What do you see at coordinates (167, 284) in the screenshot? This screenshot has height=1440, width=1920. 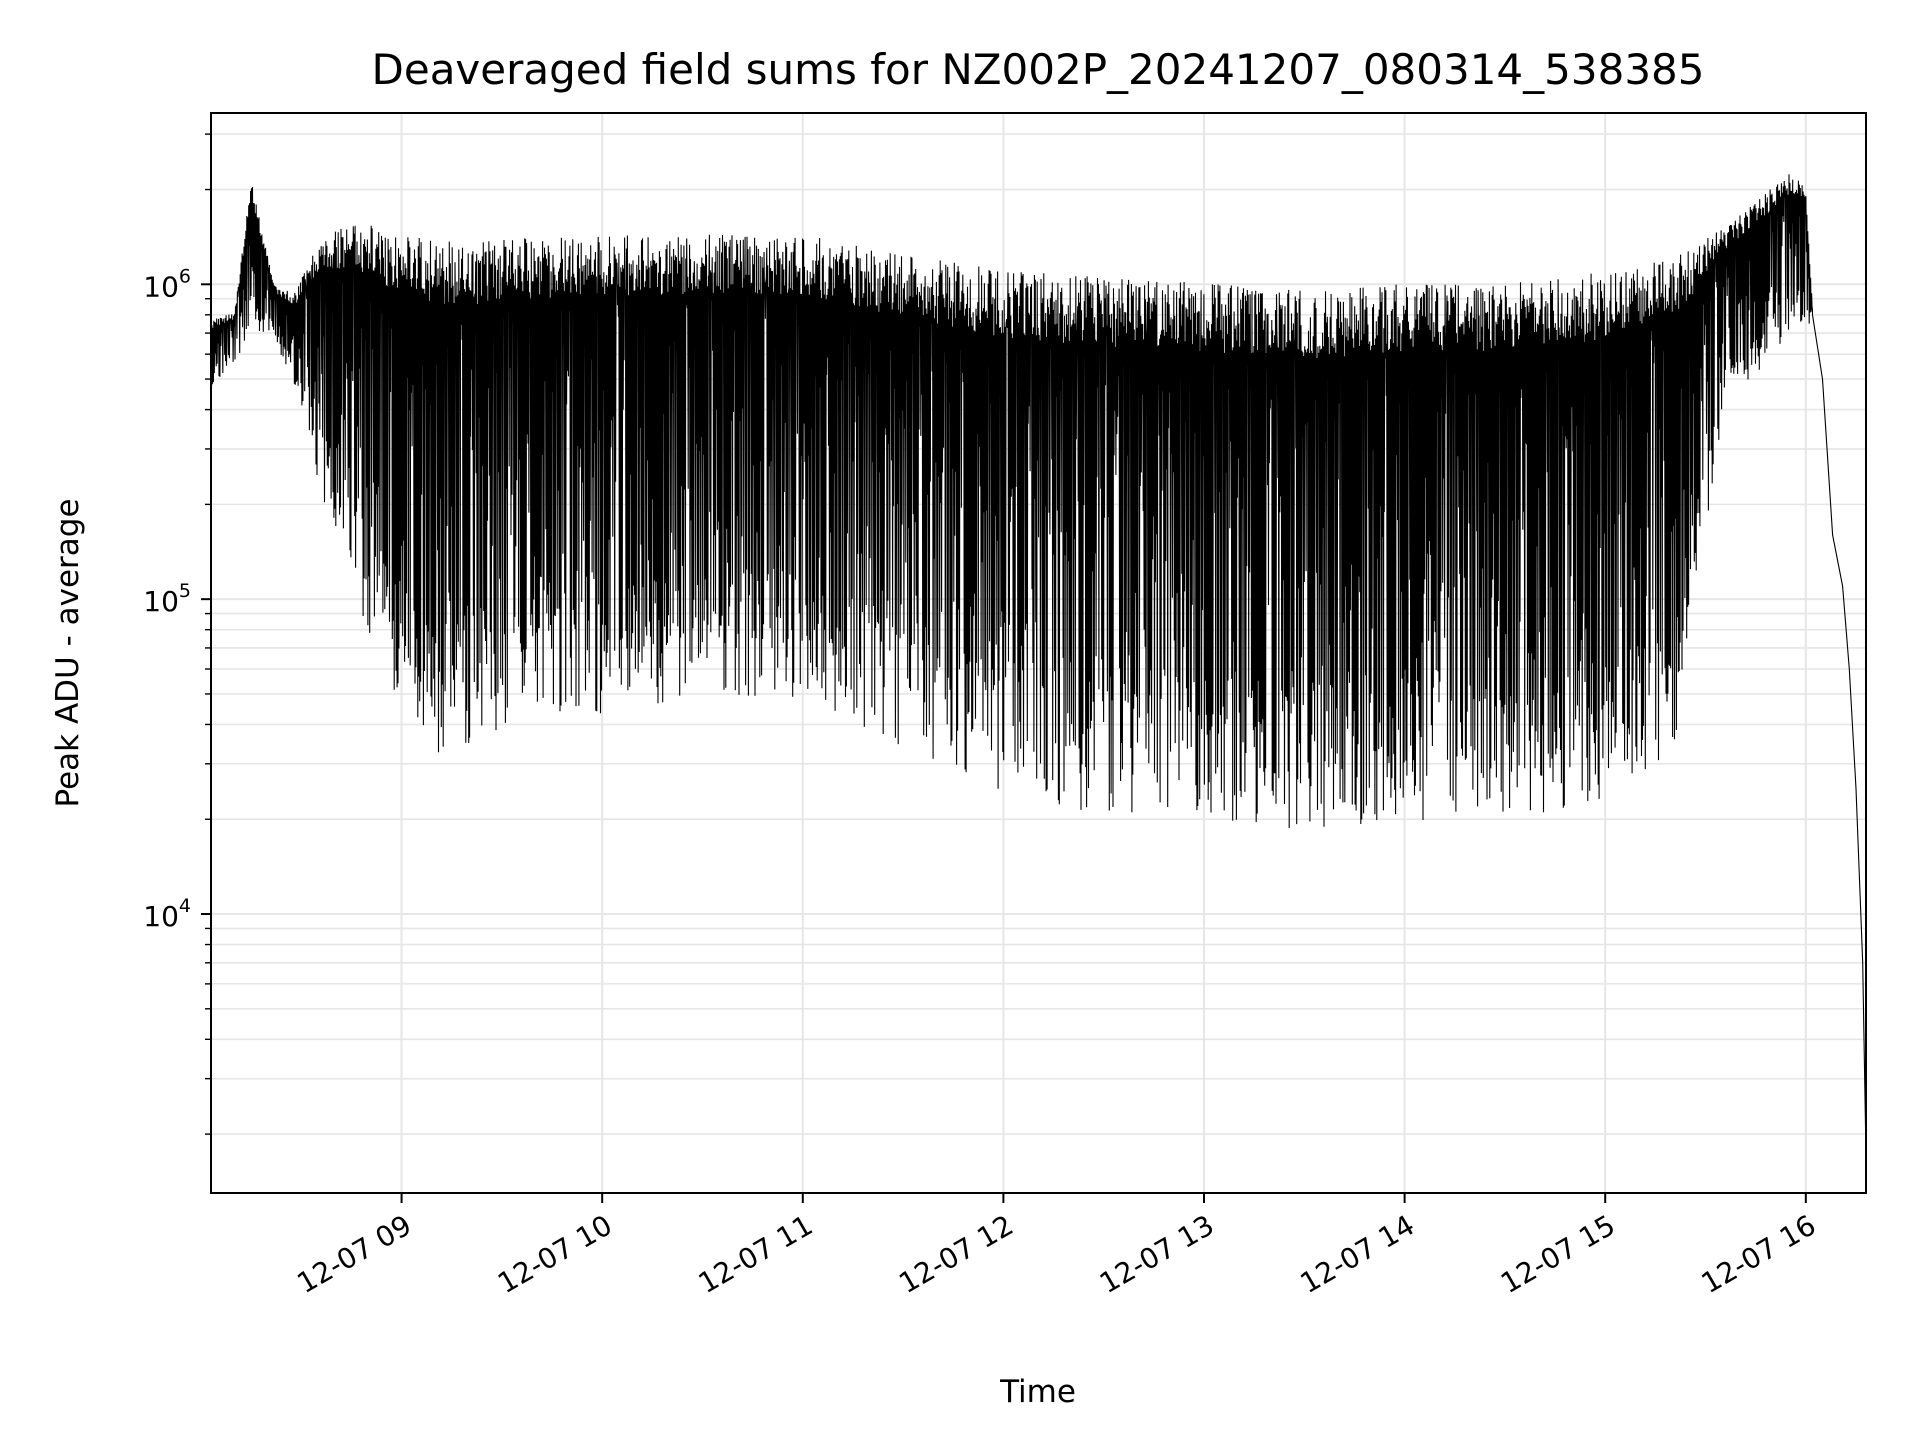 I see `y-tick-label: 10⁶` at bounding box center [167, 284].